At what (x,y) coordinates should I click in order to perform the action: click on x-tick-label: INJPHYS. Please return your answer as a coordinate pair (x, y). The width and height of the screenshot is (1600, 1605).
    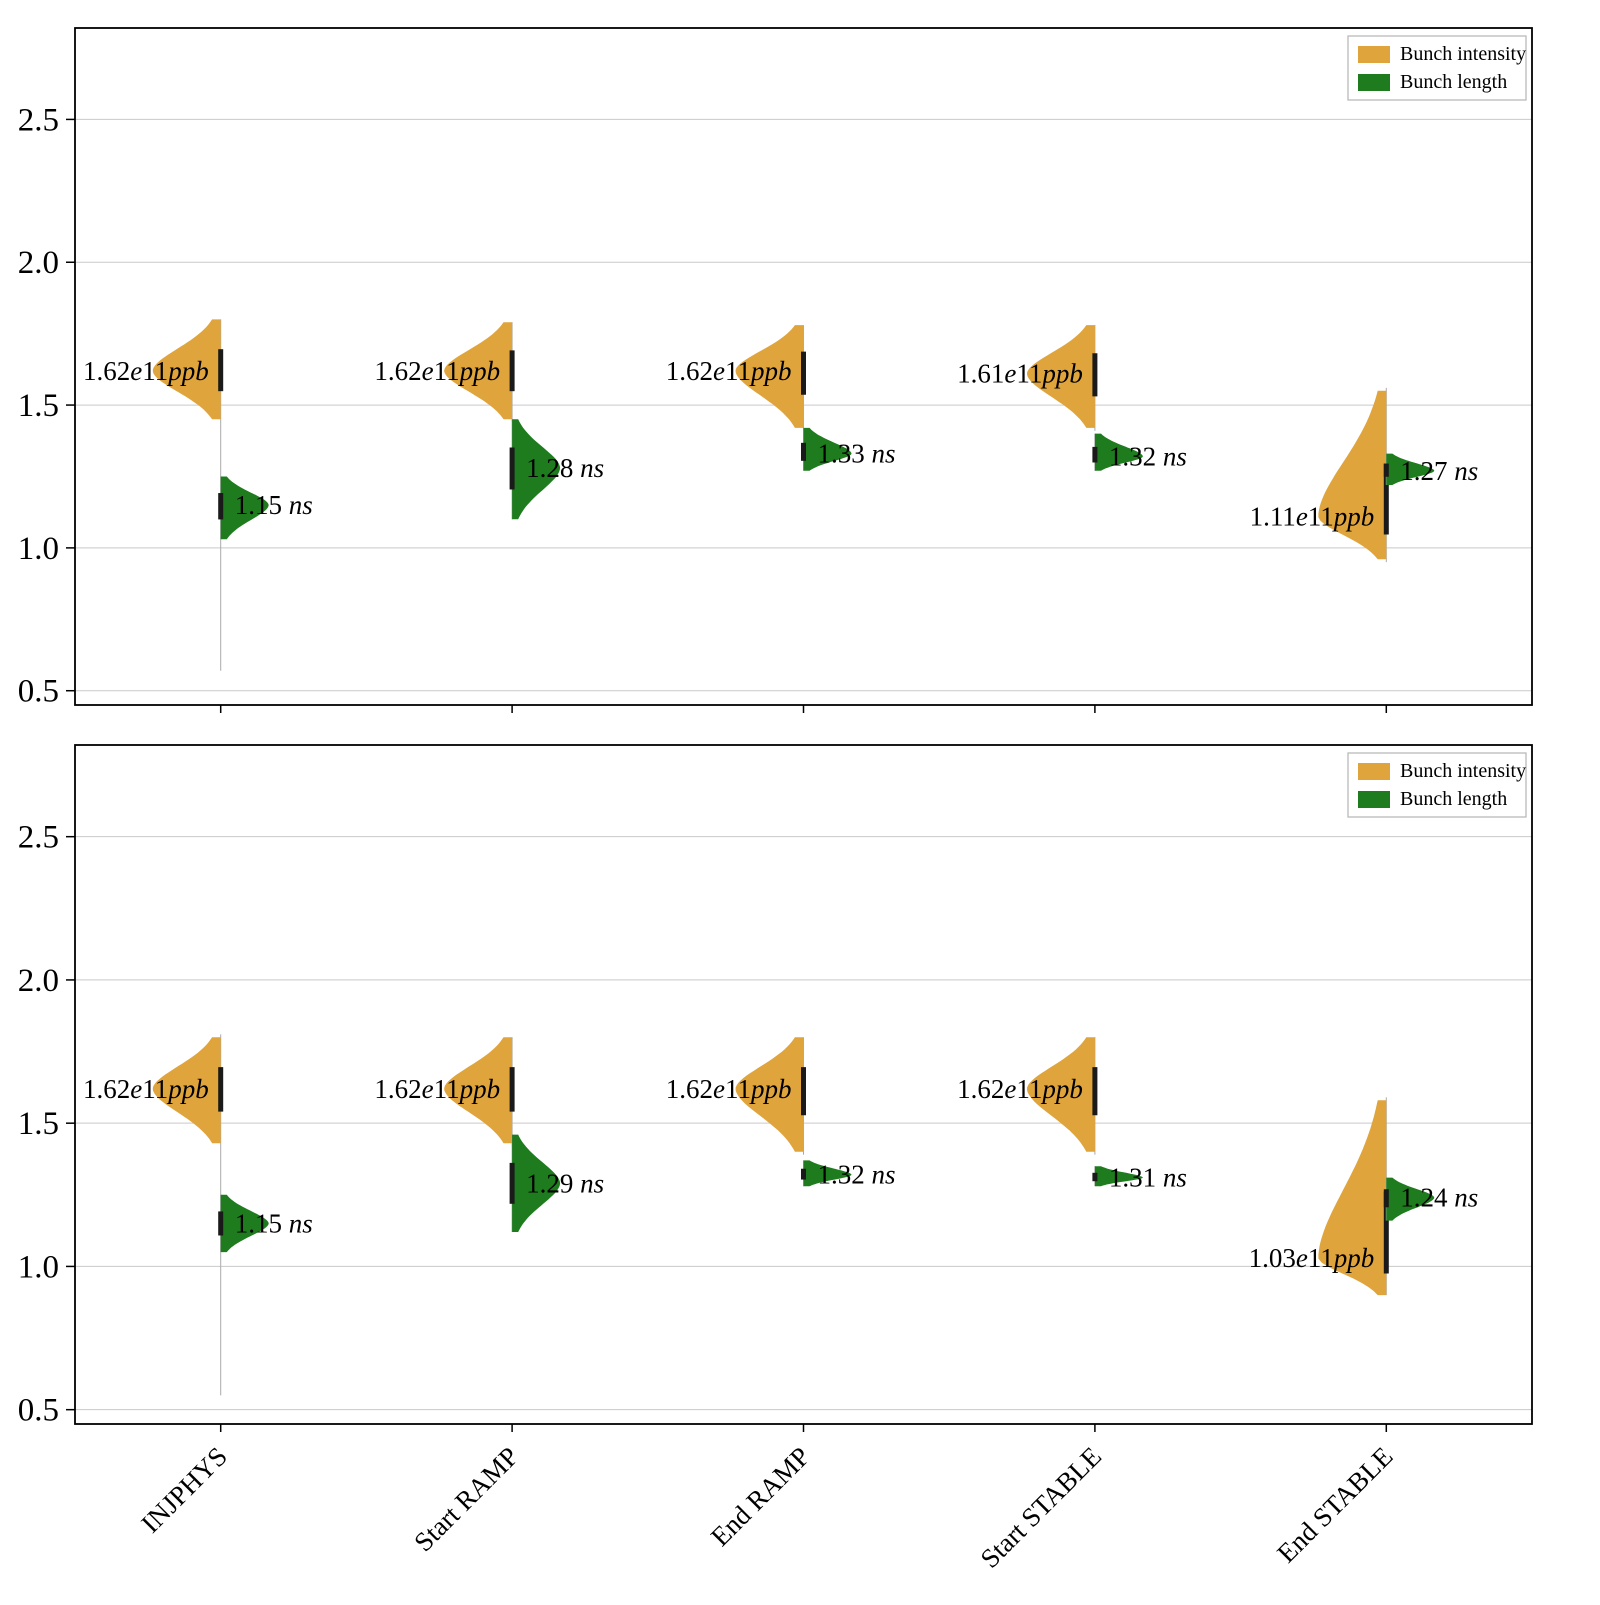
    Looking at the image, I should click on (184, 1490).